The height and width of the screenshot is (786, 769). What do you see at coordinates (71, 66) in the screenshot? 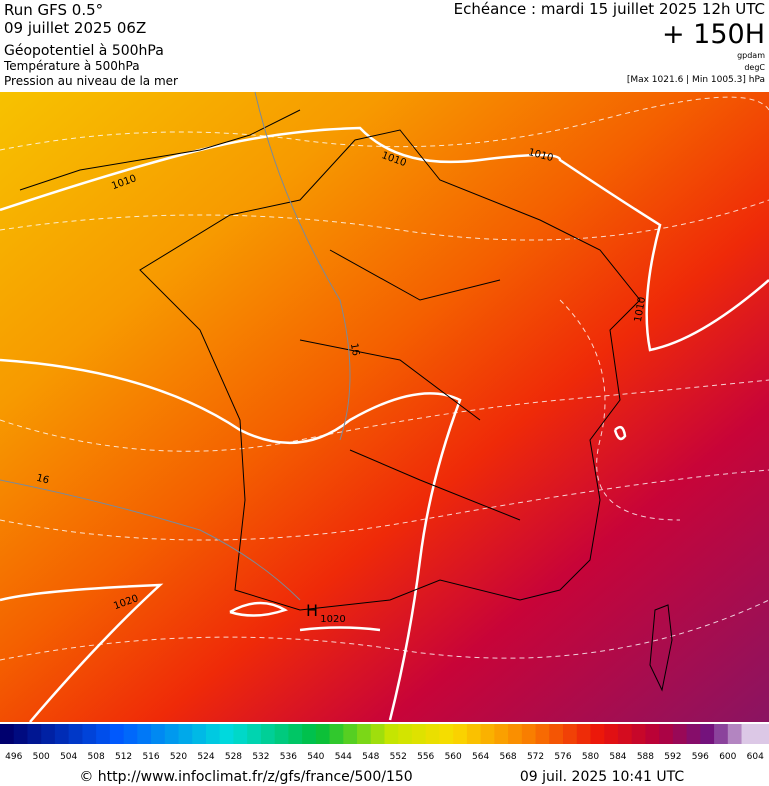
I see `field: Température à 500hPa` at bounding box center [71, 66].